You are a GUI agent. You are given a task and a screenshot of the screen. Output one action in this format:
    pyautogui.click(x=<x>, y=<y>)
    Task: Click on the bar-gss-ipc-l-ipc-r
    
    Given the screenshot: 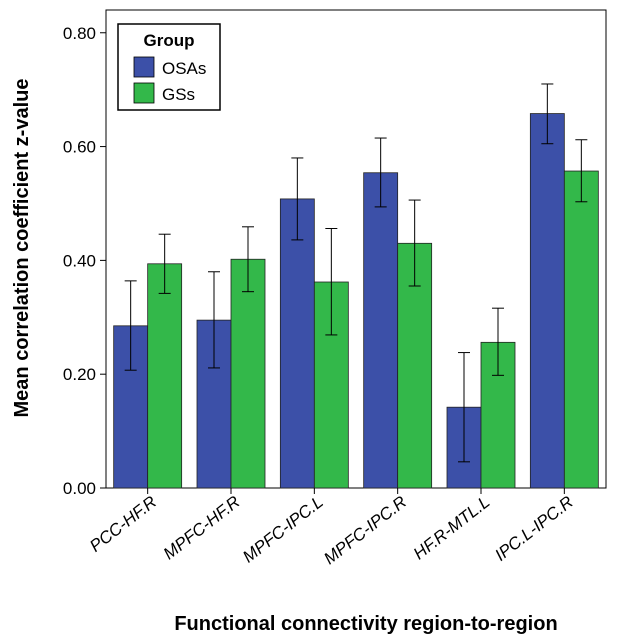 What is the action you would take?
    pyautogui.click(x=581, y=329)
    